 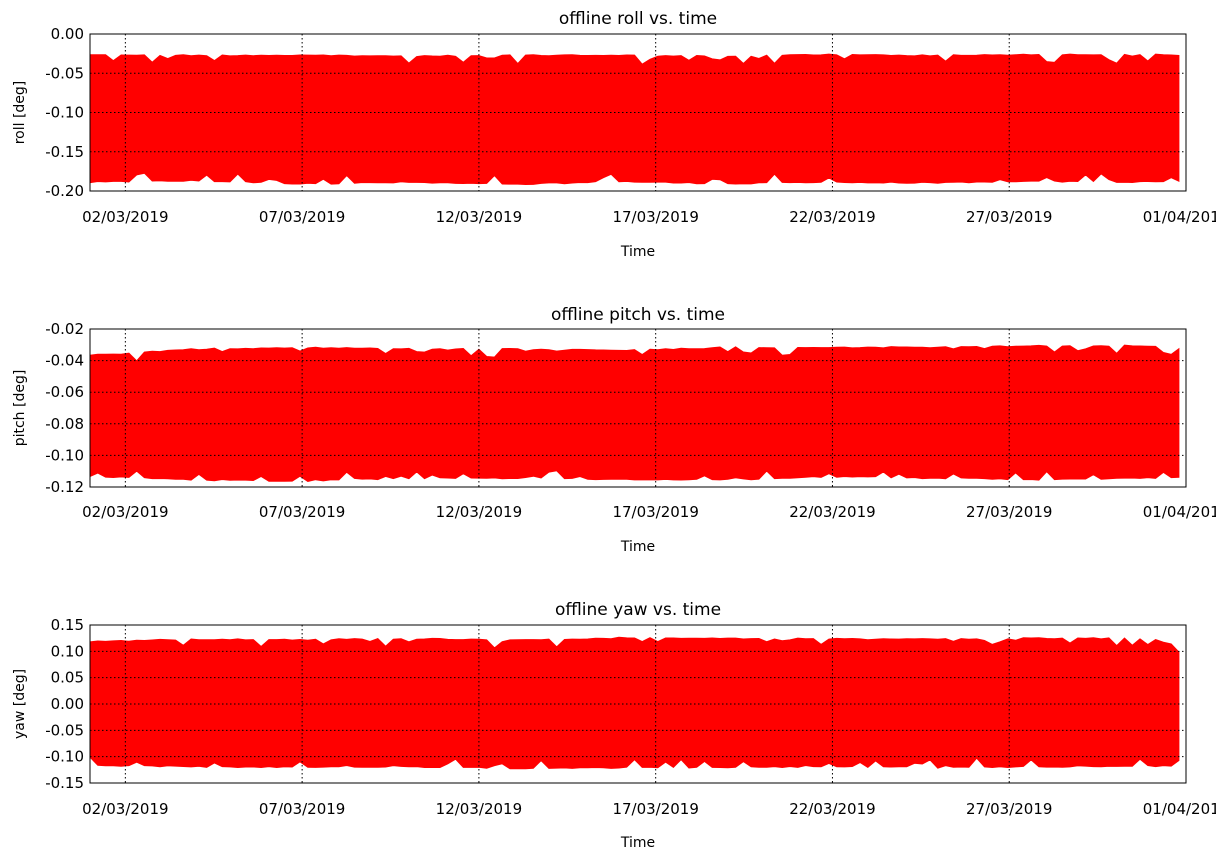 I want to click on y-tick-label: -0.06, so click(x=64, y=392).